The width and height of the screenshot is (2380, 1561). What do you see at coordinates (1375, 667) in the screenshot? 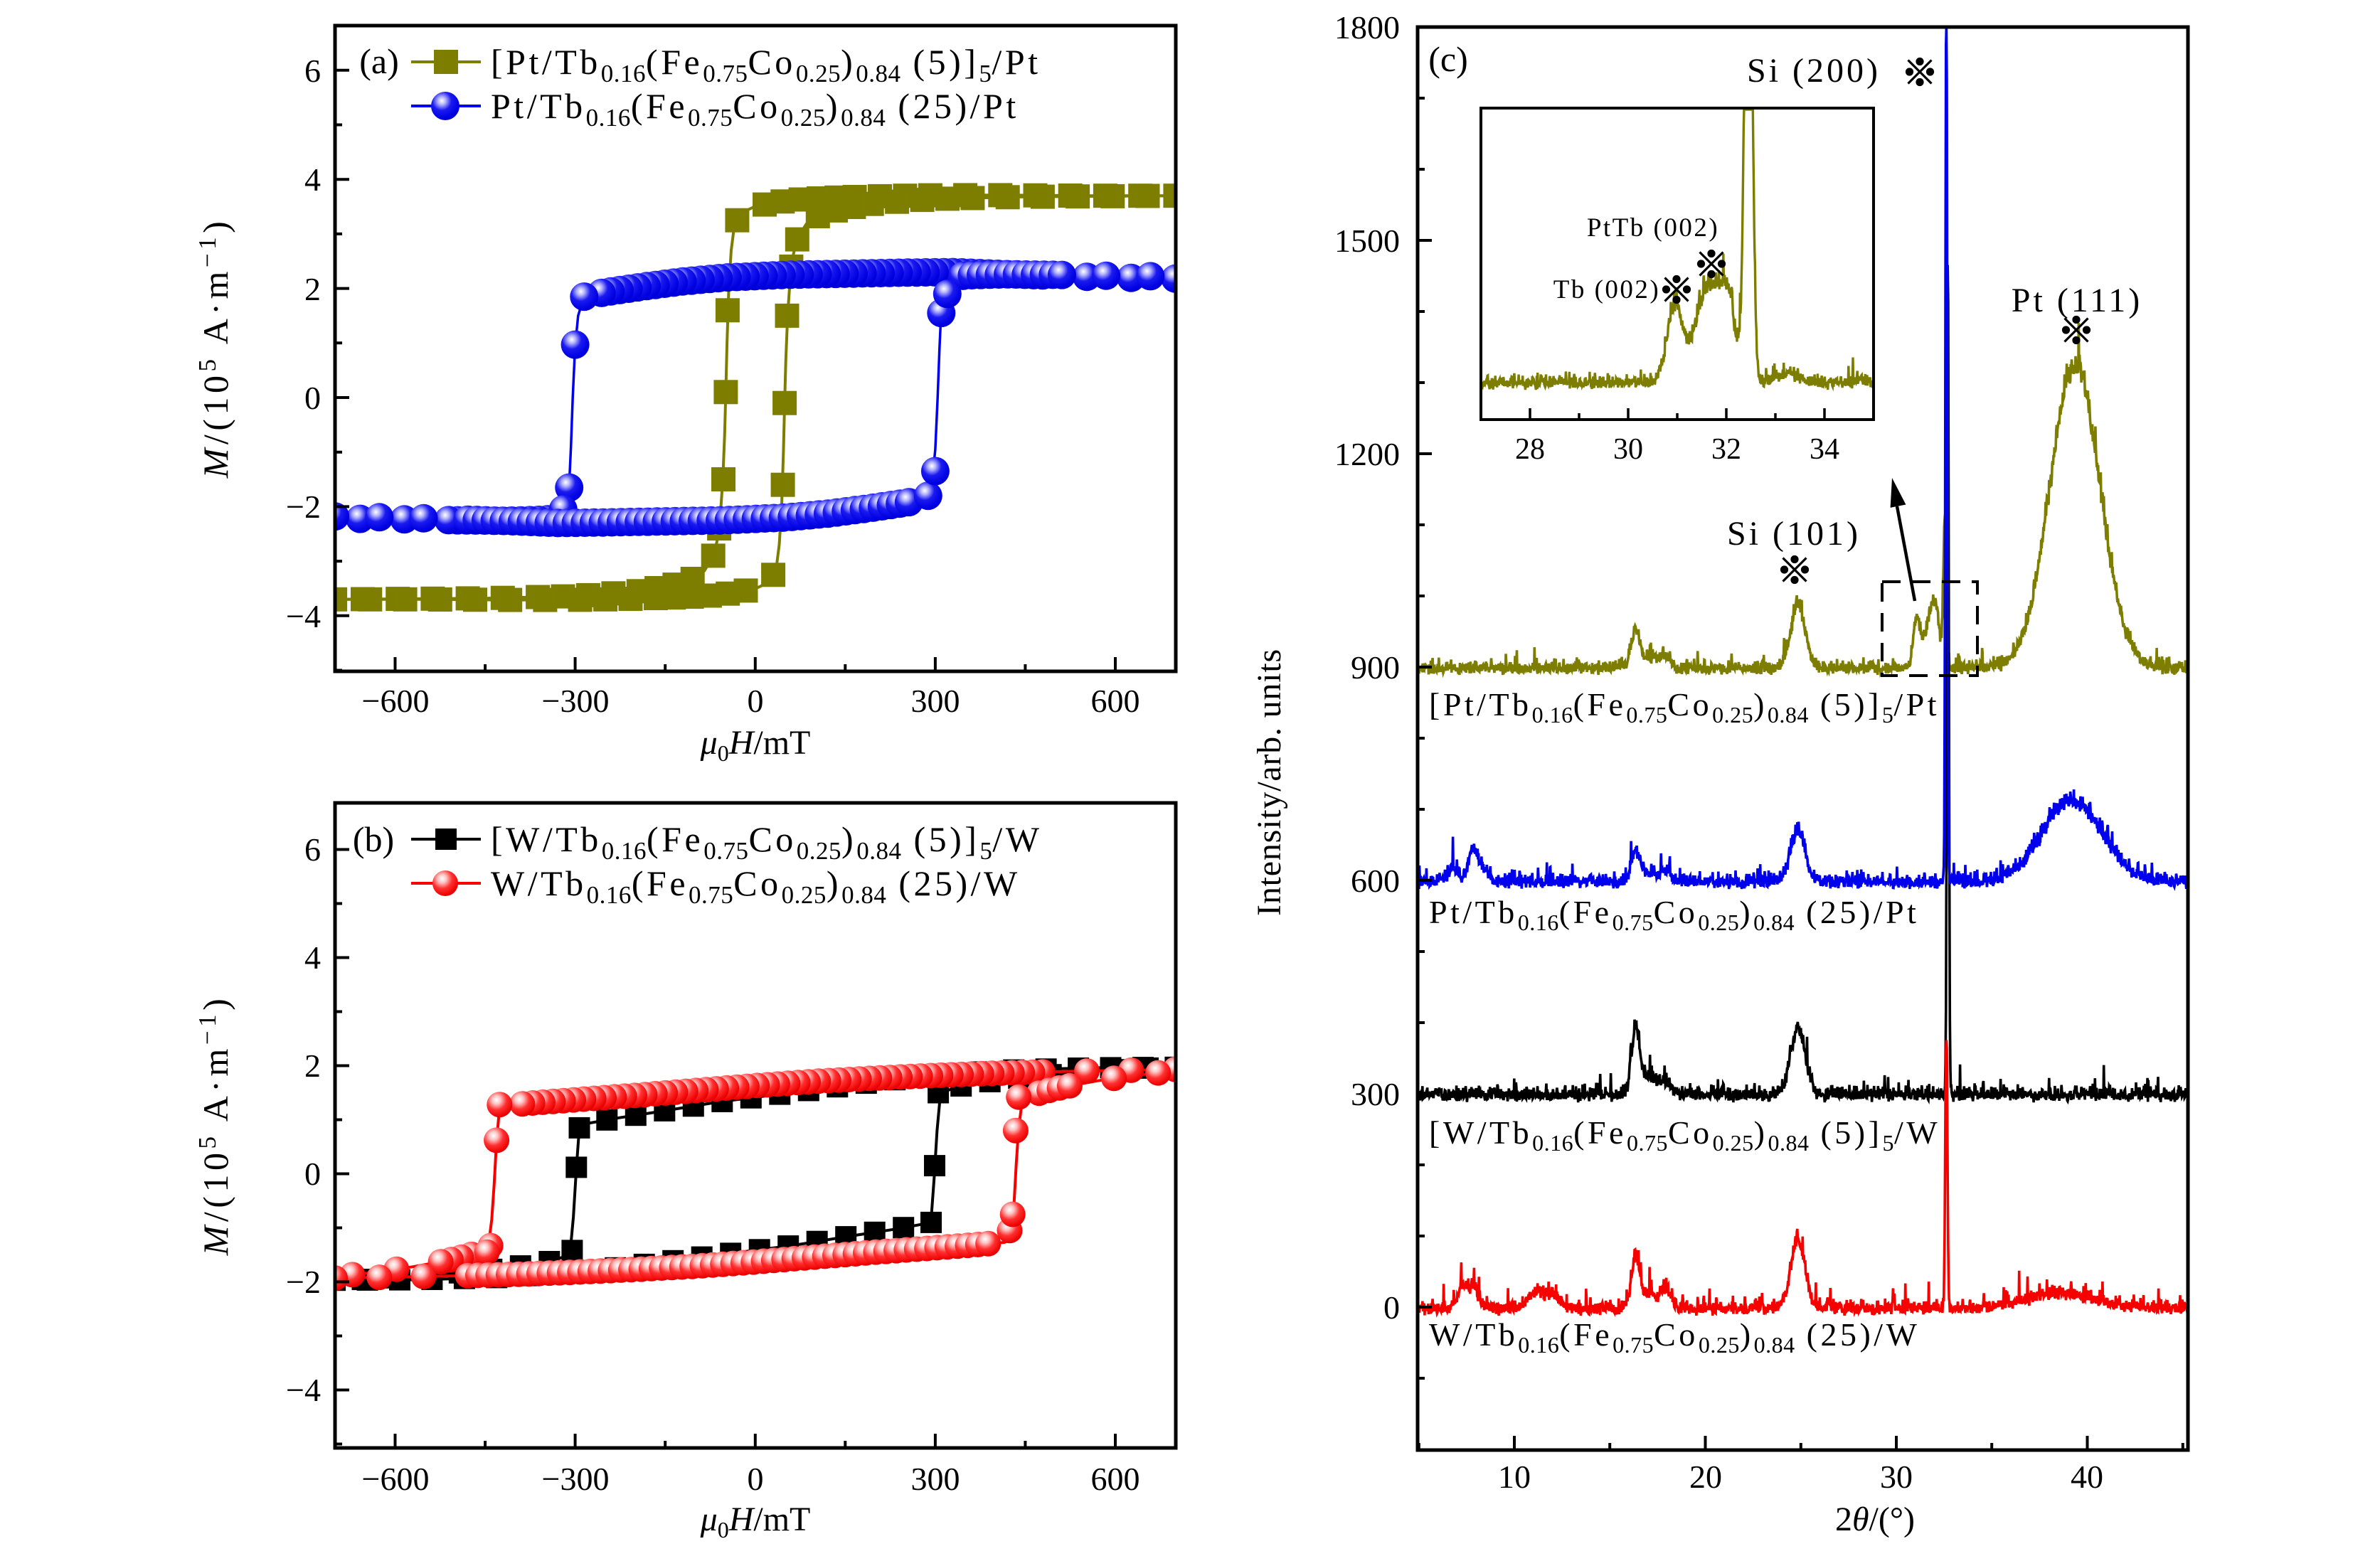
I see `svg-text: 900` at bounding box center [1375, 667].